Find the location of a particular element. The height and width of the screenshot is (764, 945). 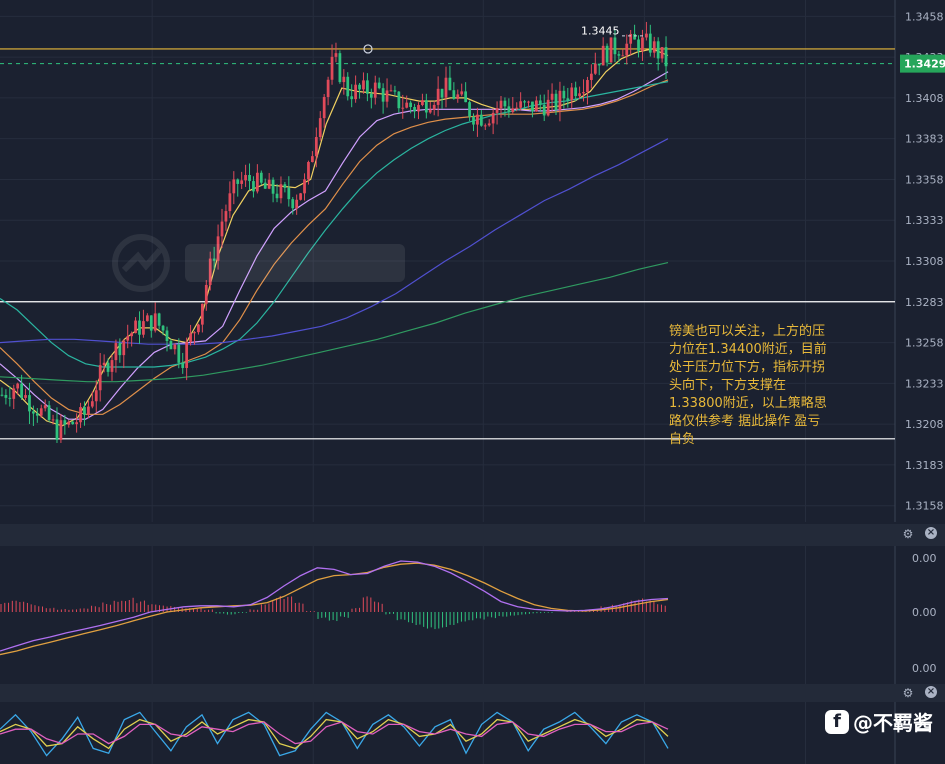

macd-y-tick-label: 0.00 is located at coordinates (924, 558).